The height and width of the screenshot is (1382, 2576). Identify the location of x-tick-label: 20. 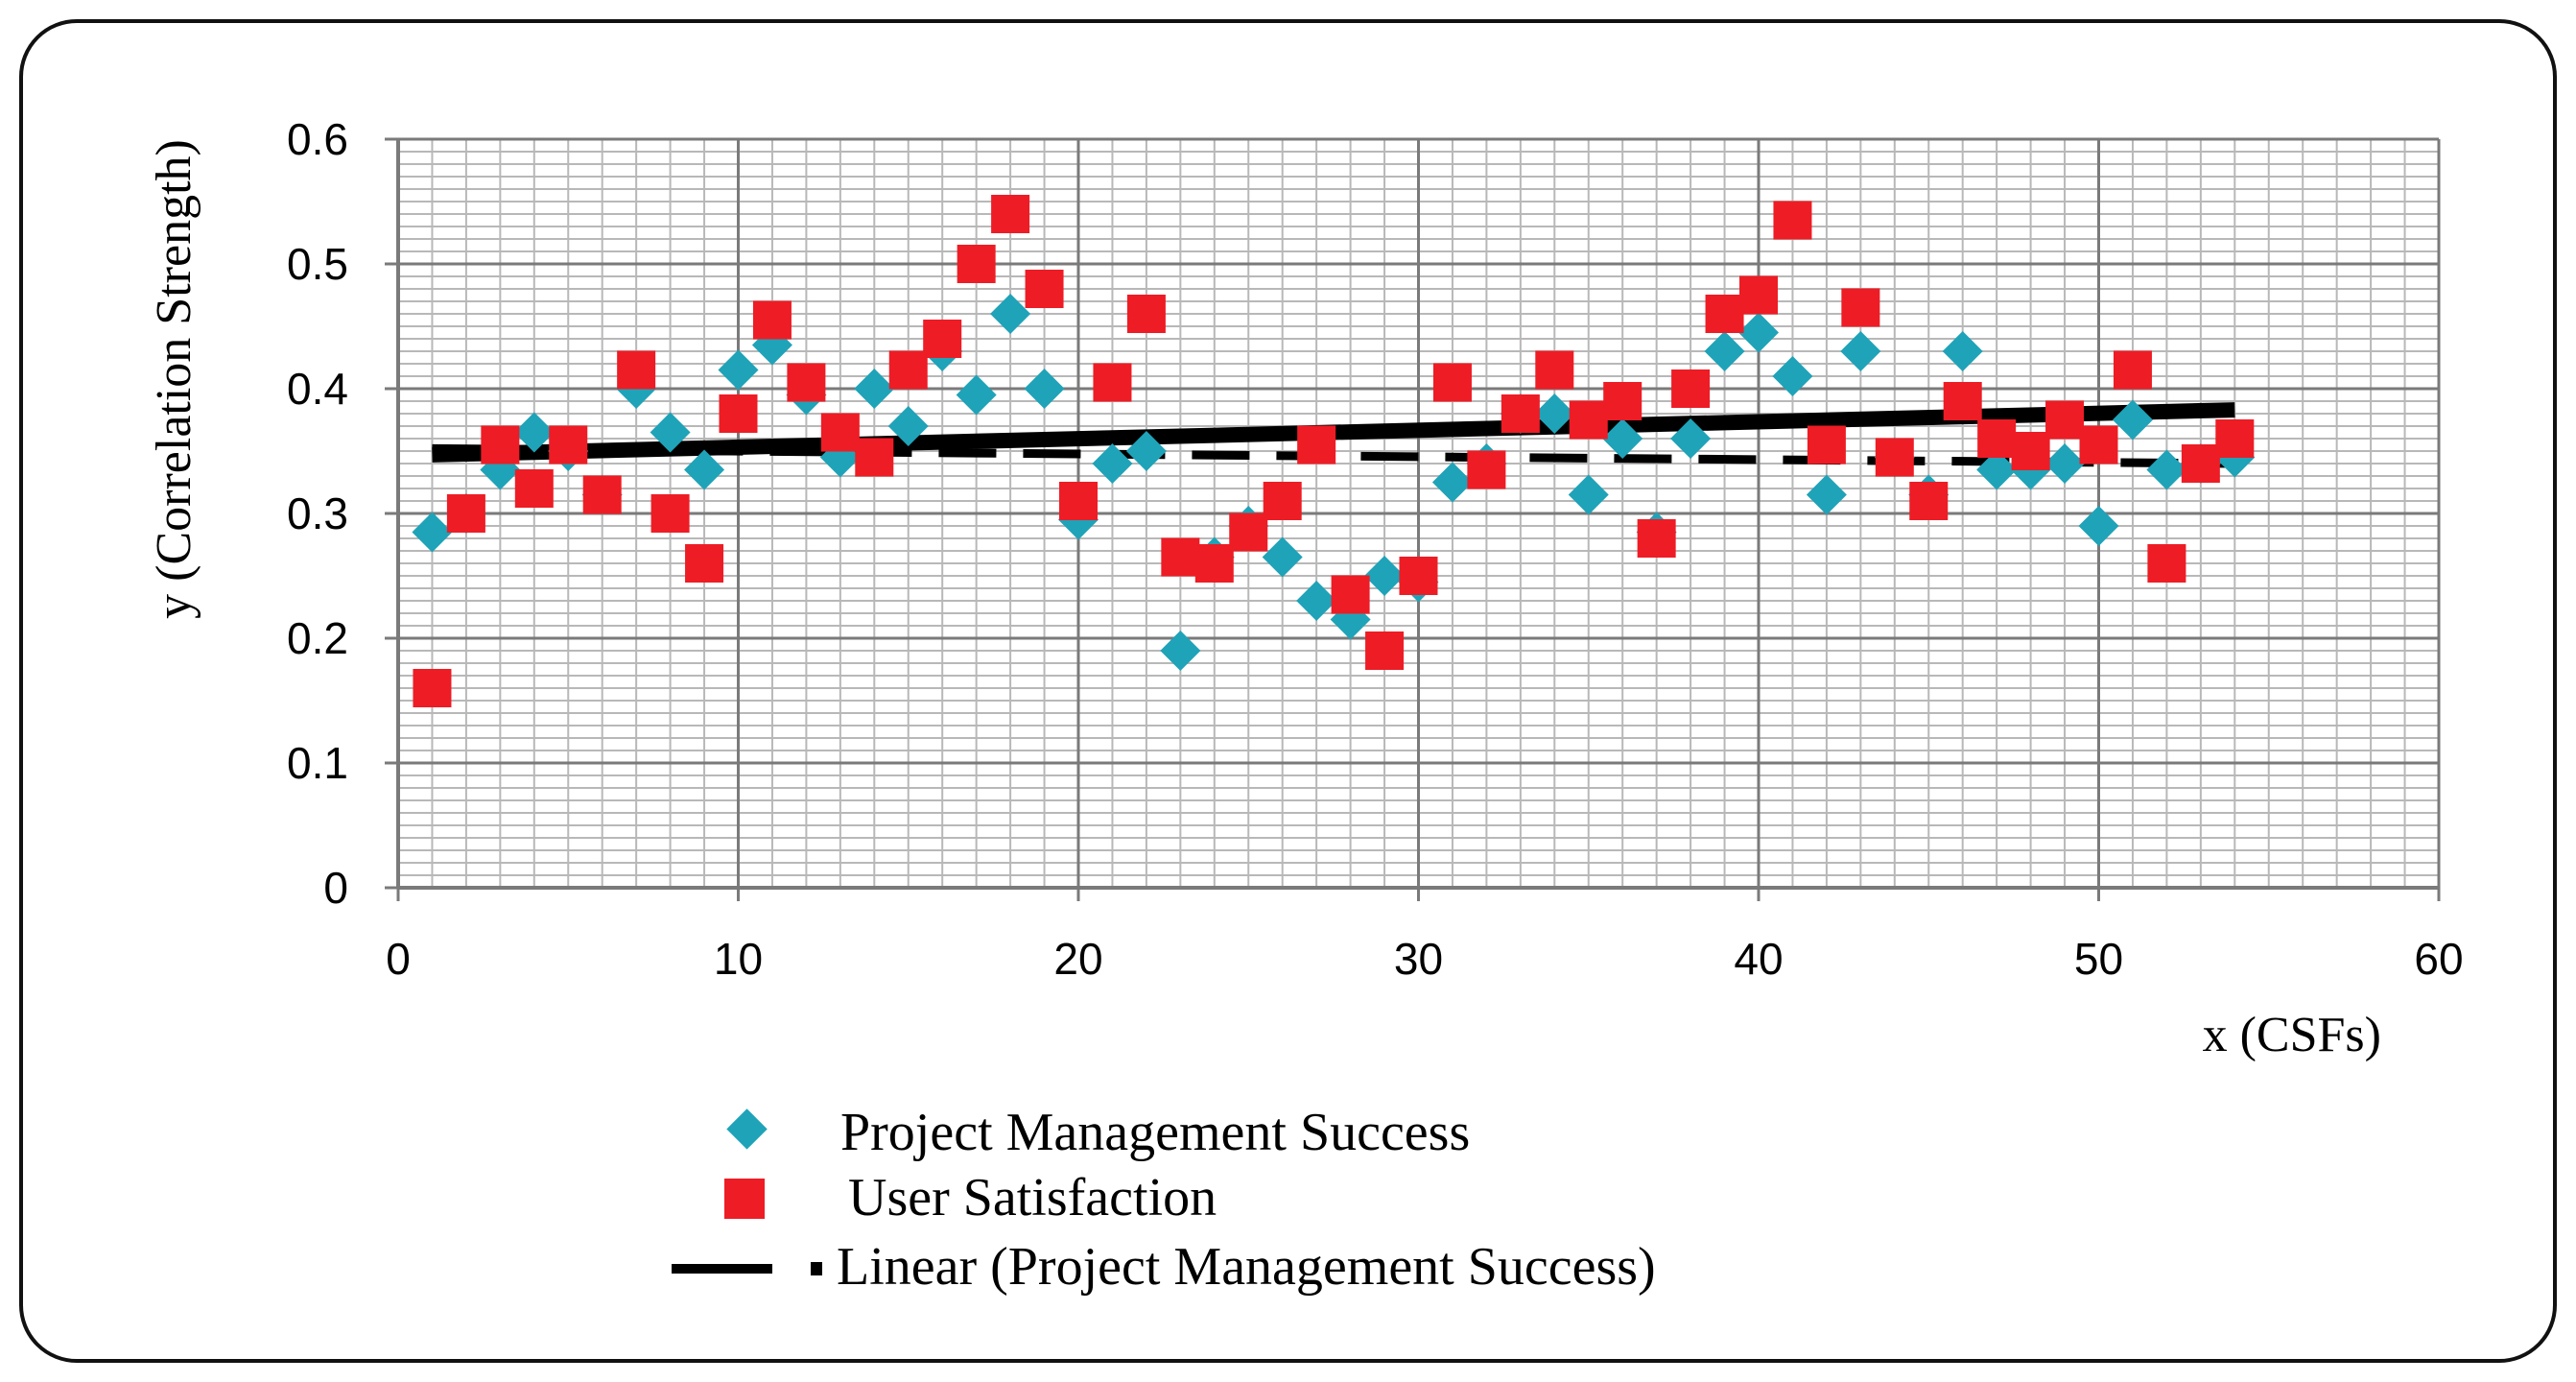
(1077, 959).